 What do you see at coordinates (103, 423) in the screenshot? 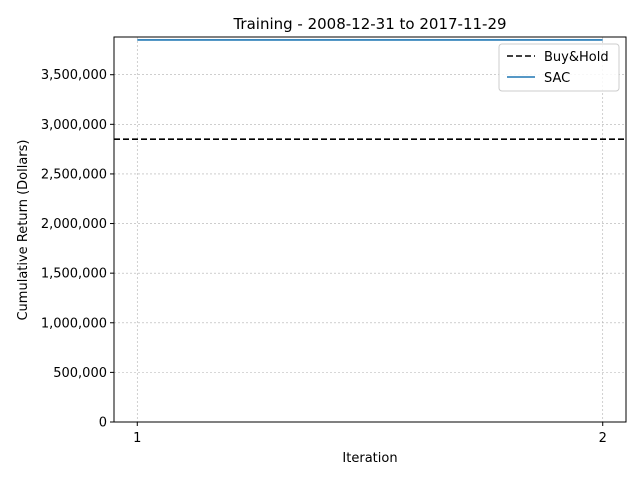
I see `y-tick-label: 0` at bounding box center [103, 423].